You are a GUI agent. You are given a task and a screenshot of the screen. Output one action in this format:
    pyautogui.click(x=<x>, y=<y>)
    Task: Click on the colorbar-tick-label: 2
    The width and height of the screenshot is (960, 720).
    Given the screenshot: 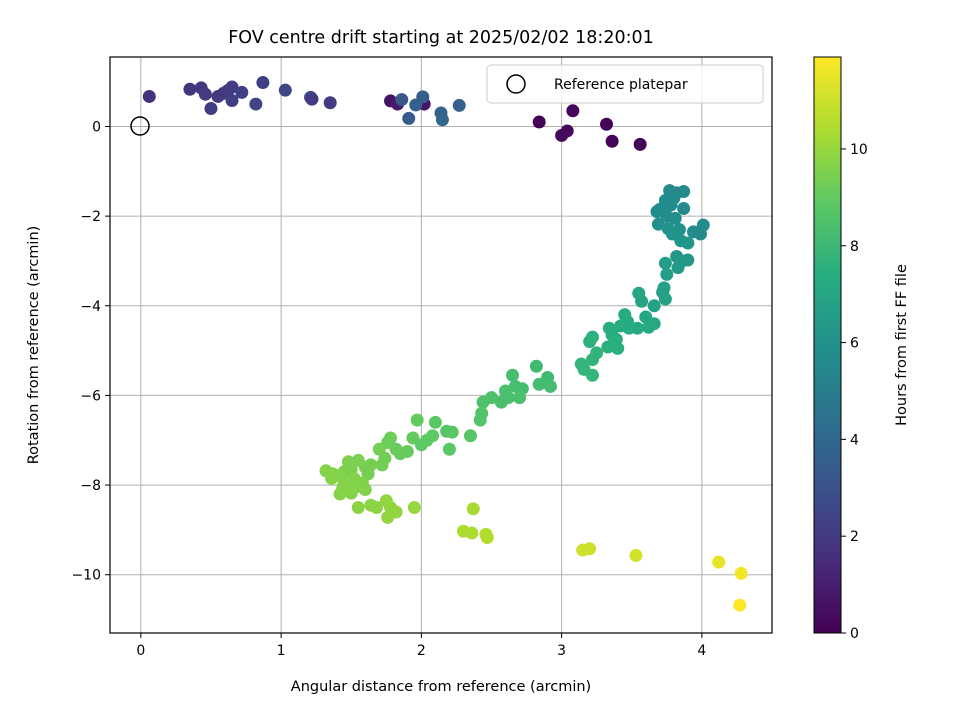 What is the action you would take?
    pyautogui.click(x=854, y=537)
    